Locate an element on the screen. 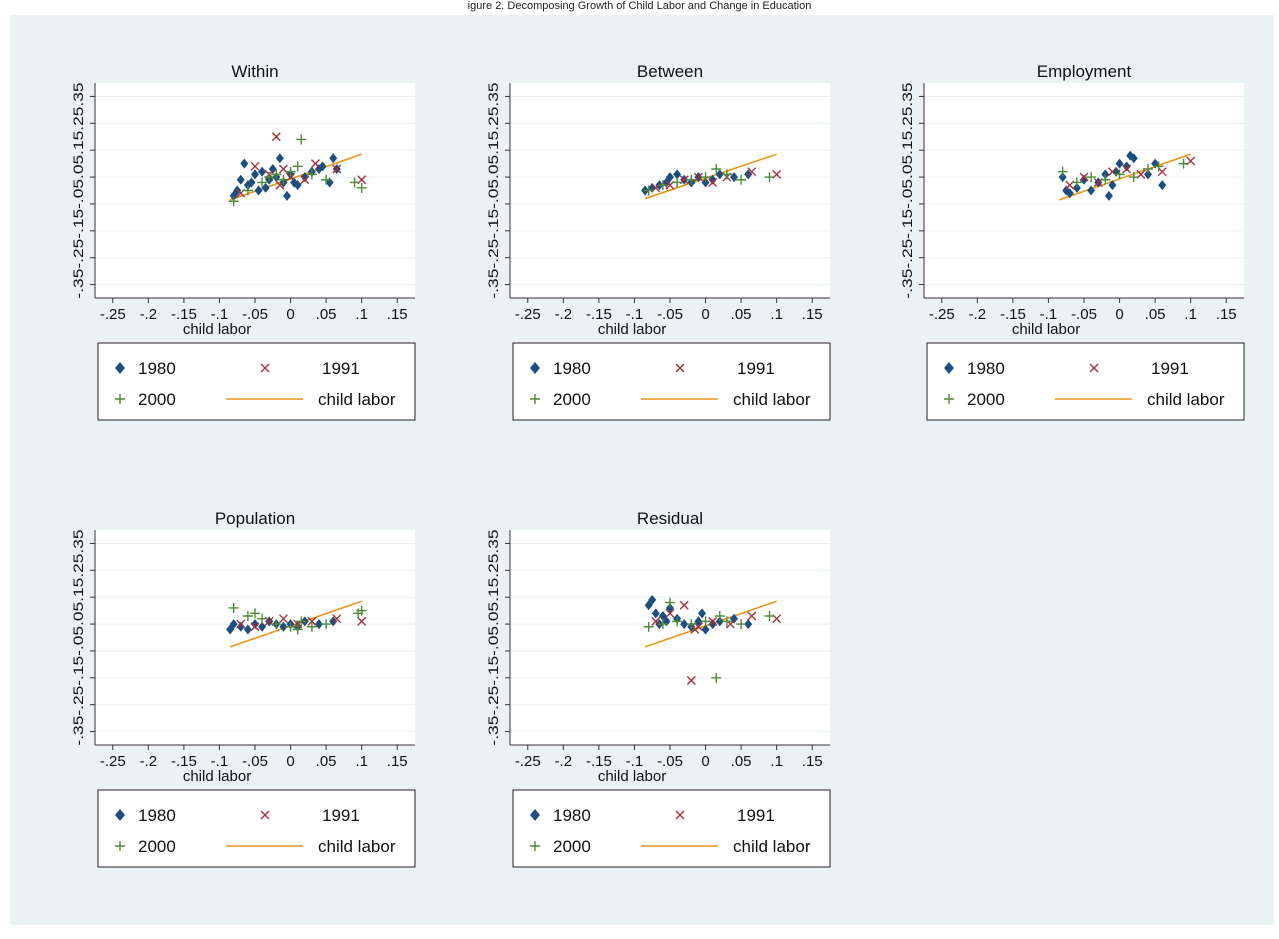 Image resolution: width=1279 pixels, height=939 pixels. x-tick-label: -.1 is located at coordinates (635, 314).